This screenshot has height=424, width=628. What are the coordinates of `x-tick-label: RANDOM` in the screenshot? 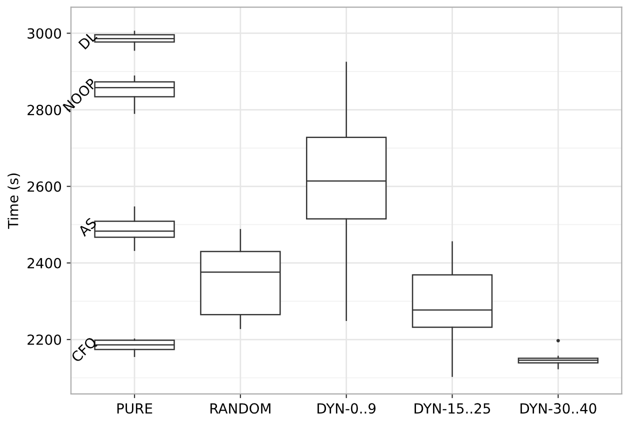 It's located at (240, 408).